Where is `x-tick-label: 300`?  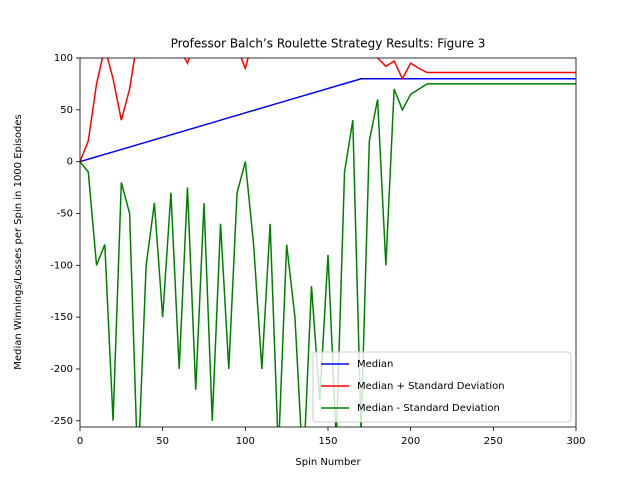 x-tick-label: 300 is located at coordinates (575, 441).